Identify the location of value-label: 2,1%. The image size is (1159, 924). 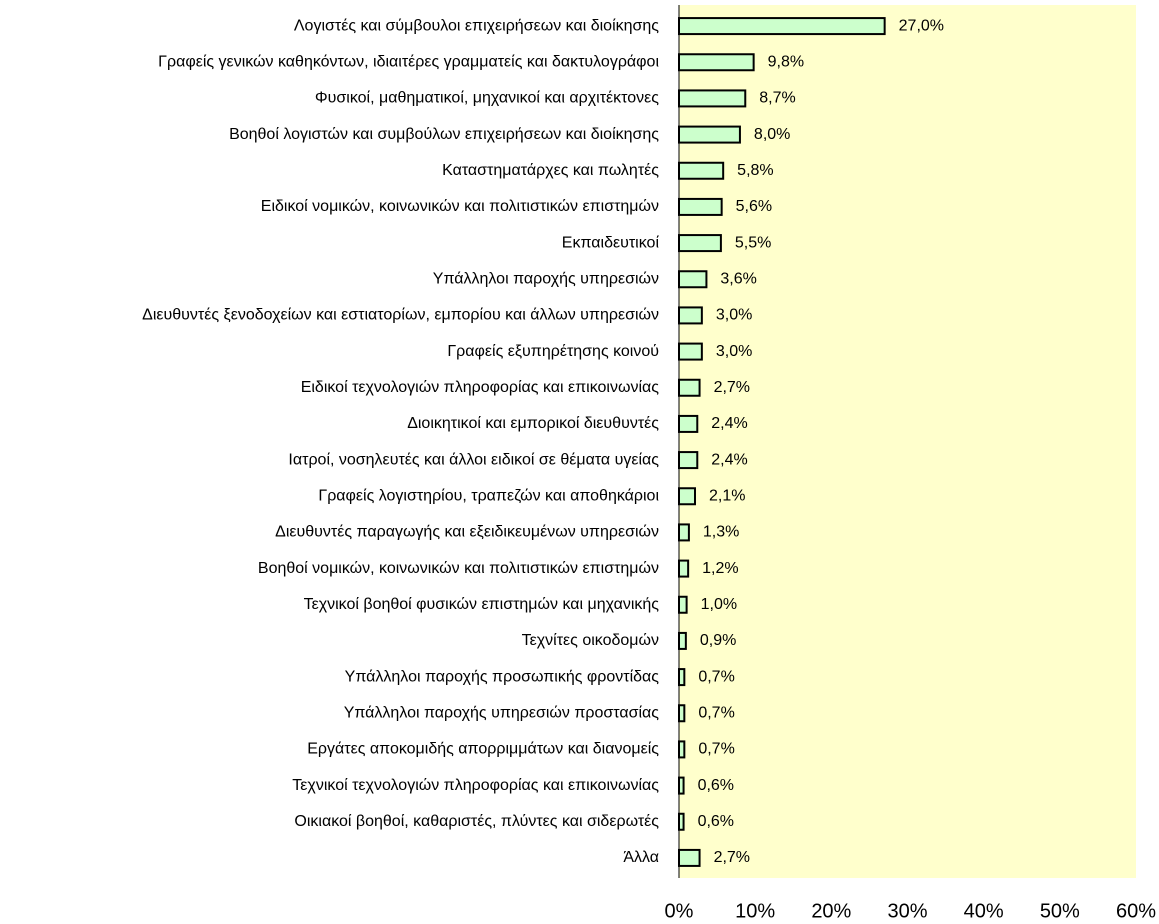
(727, 495).